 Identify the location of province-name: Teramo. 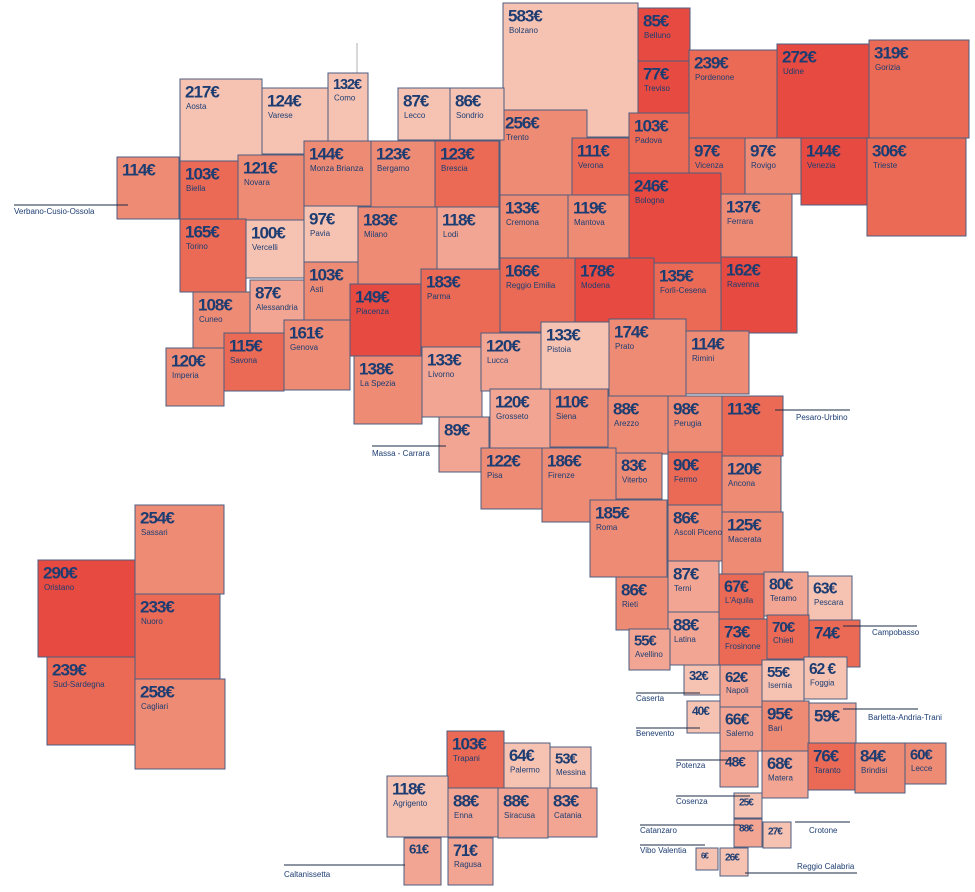
(783, 598).